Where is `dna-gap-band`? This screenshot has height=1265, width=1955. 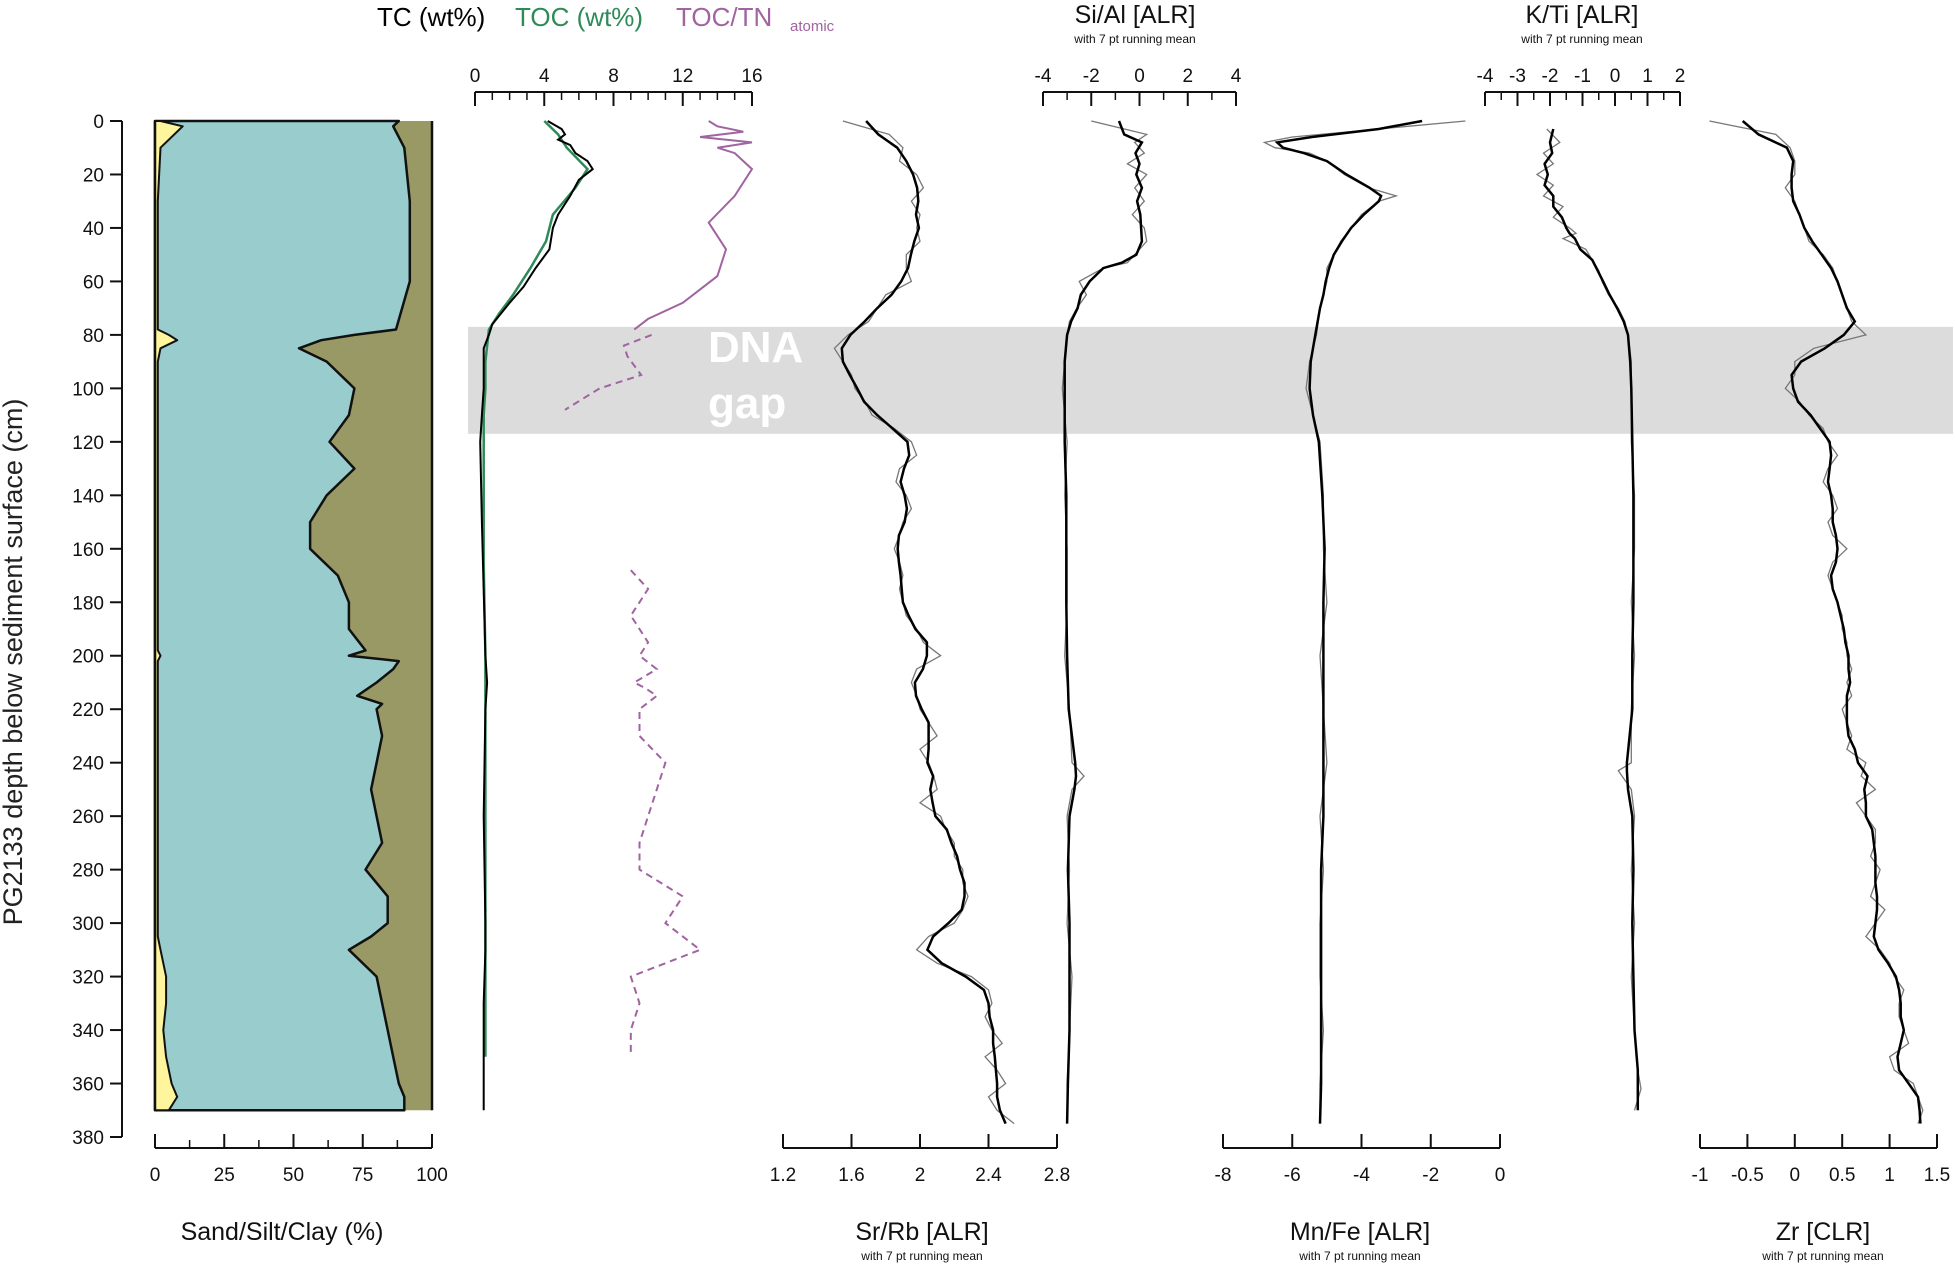
dna-gap-band is located at coordinates (1210, 380).